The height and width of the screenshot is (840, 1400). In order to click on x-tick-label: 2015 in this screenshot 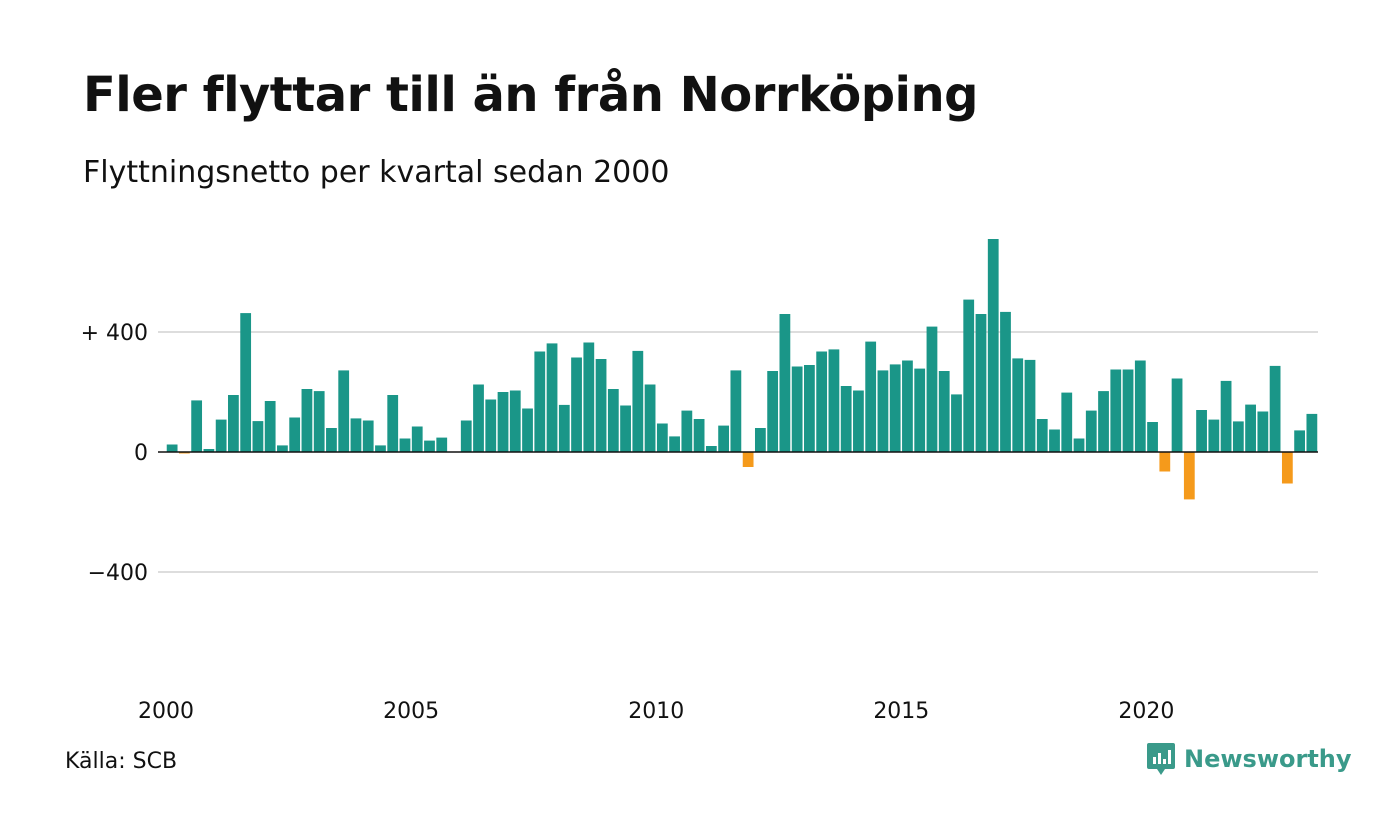, I will do `click(901, 711)`.